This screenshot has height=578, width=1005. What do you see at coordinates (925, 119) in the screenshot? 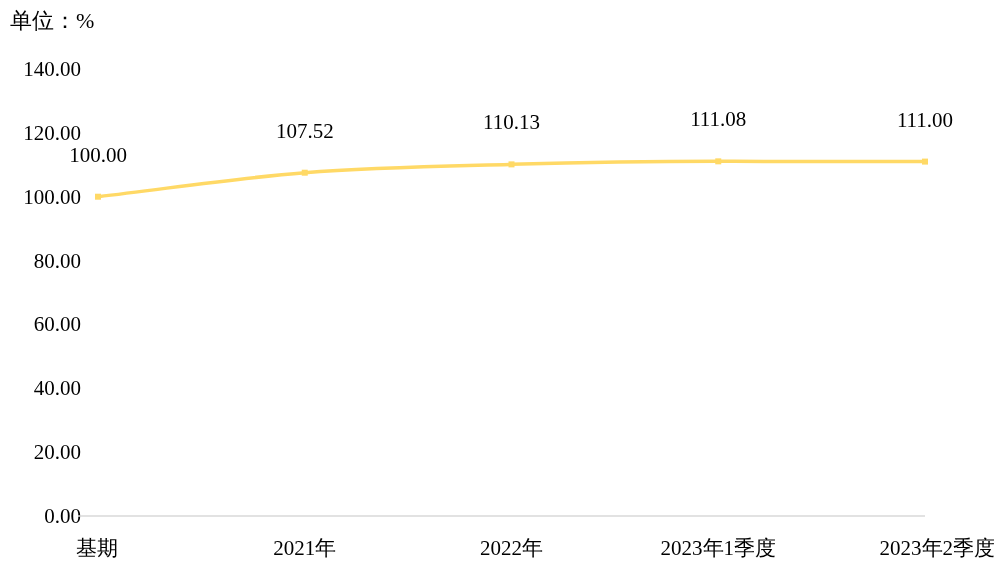
I see `data-label: 111.00` at bounding box center [925, 119].